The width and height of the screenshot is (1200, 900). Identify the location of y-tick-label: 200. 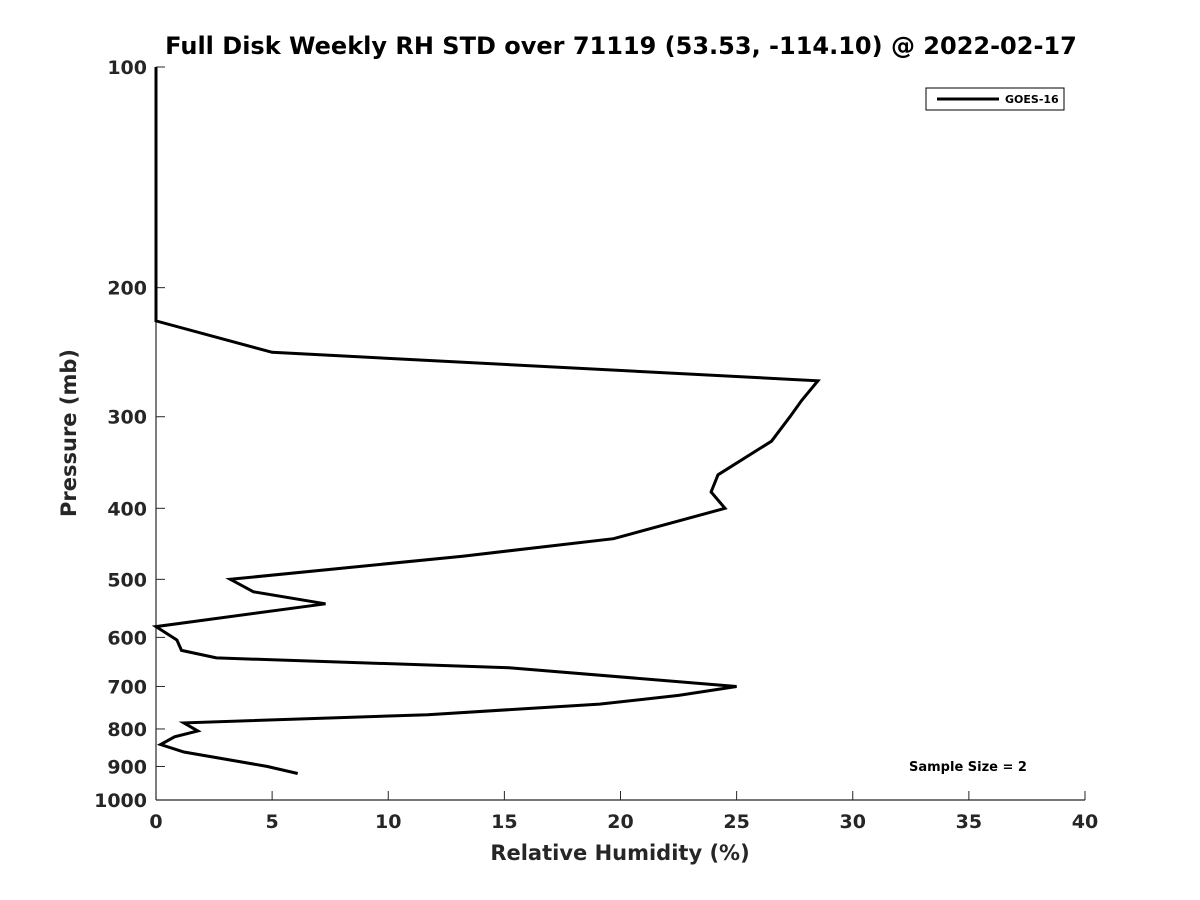
(127, 289).